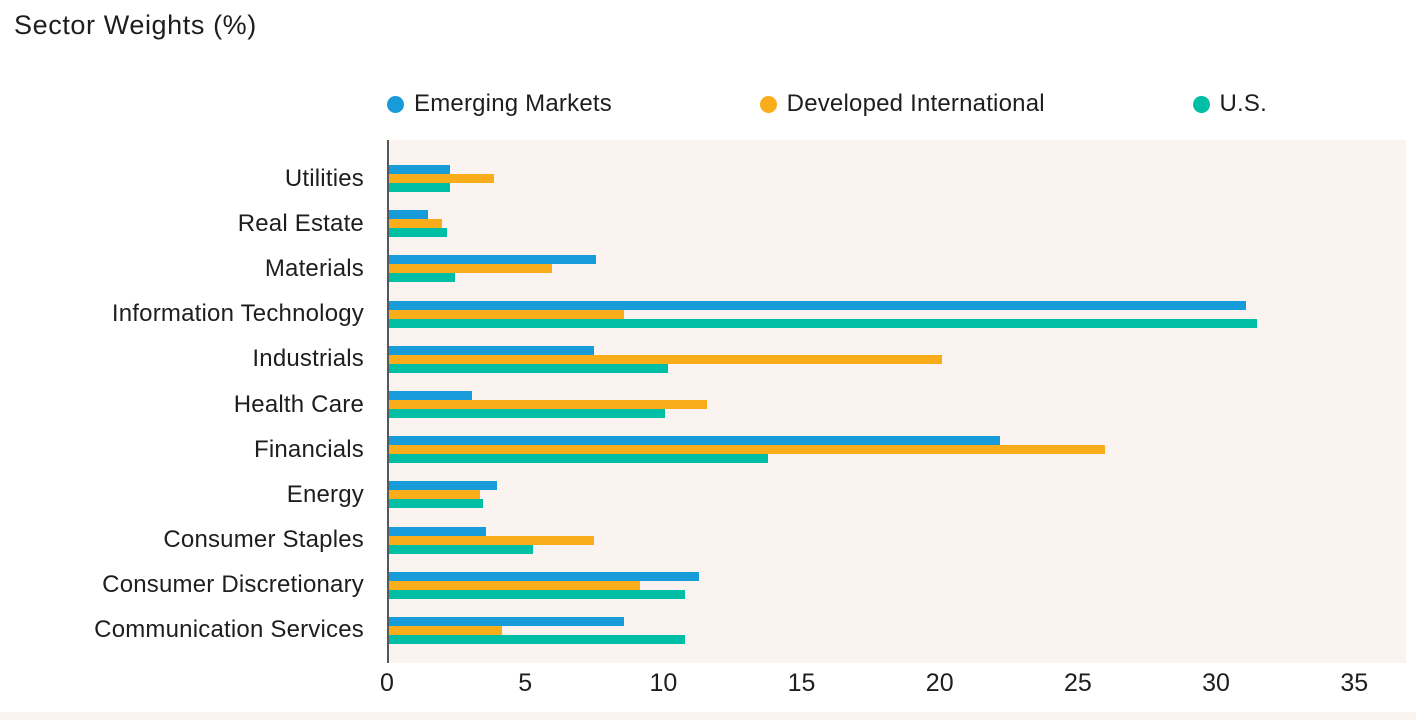  What do you see at coordinates (897, 178) in the screenshot?
I see `bar-group-utilities` at bounding box center [897, 178].